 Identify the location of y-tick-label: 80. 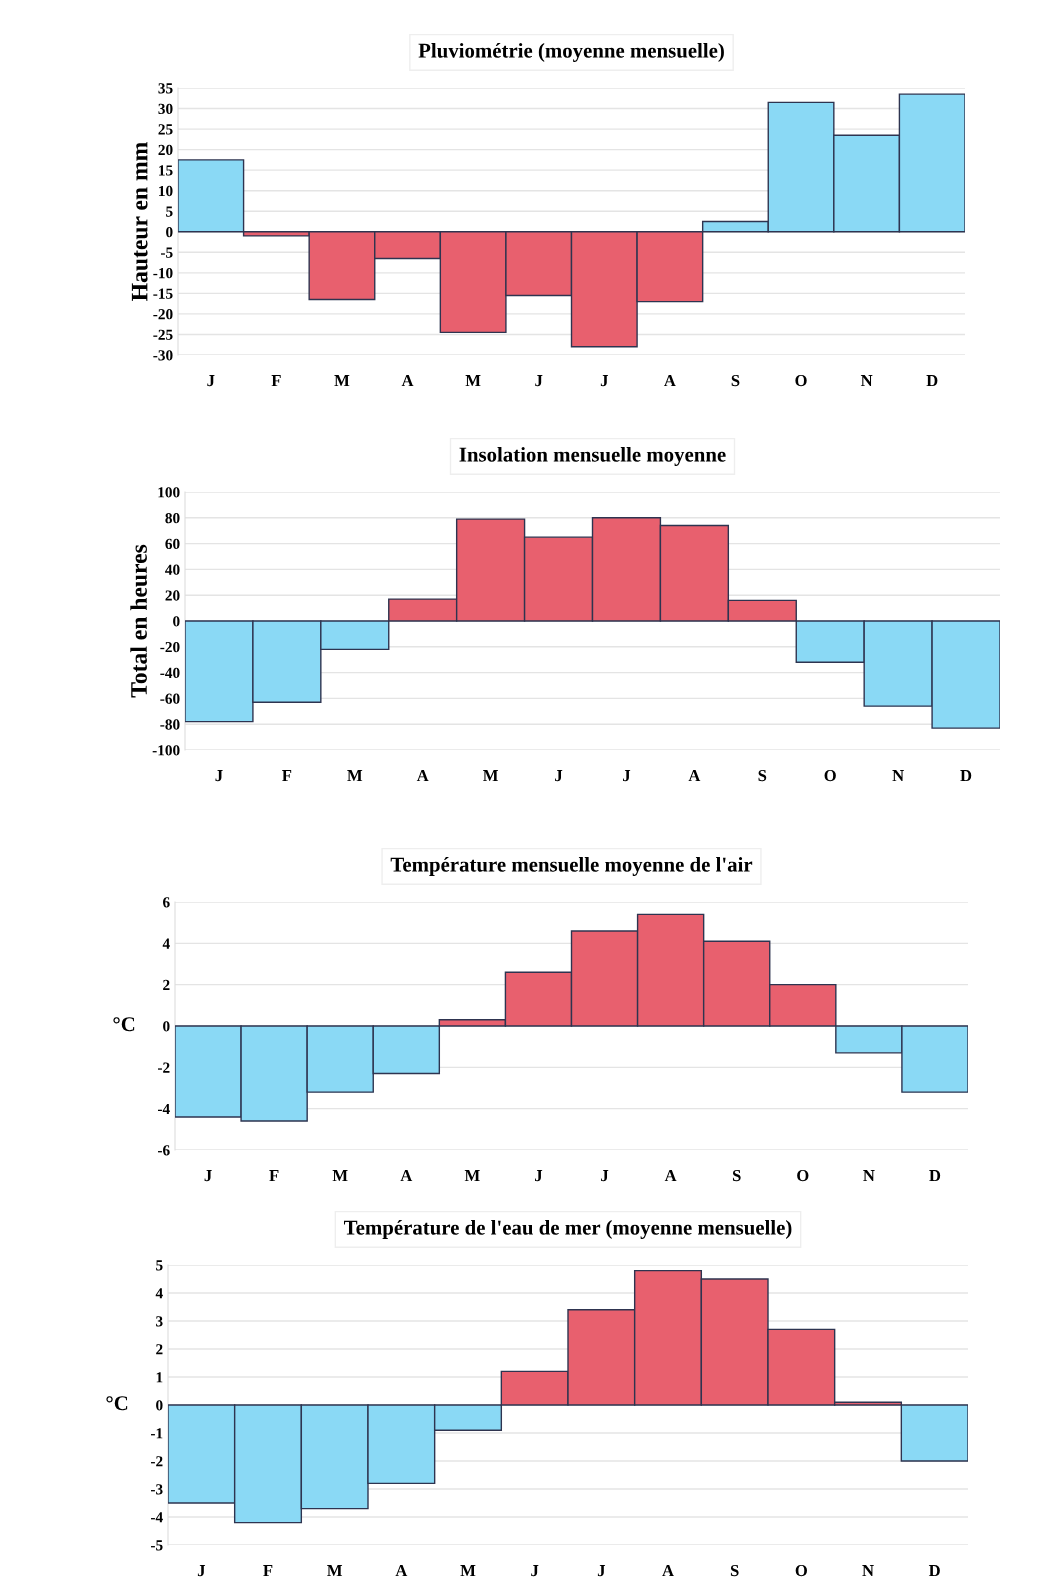
(172, 518).